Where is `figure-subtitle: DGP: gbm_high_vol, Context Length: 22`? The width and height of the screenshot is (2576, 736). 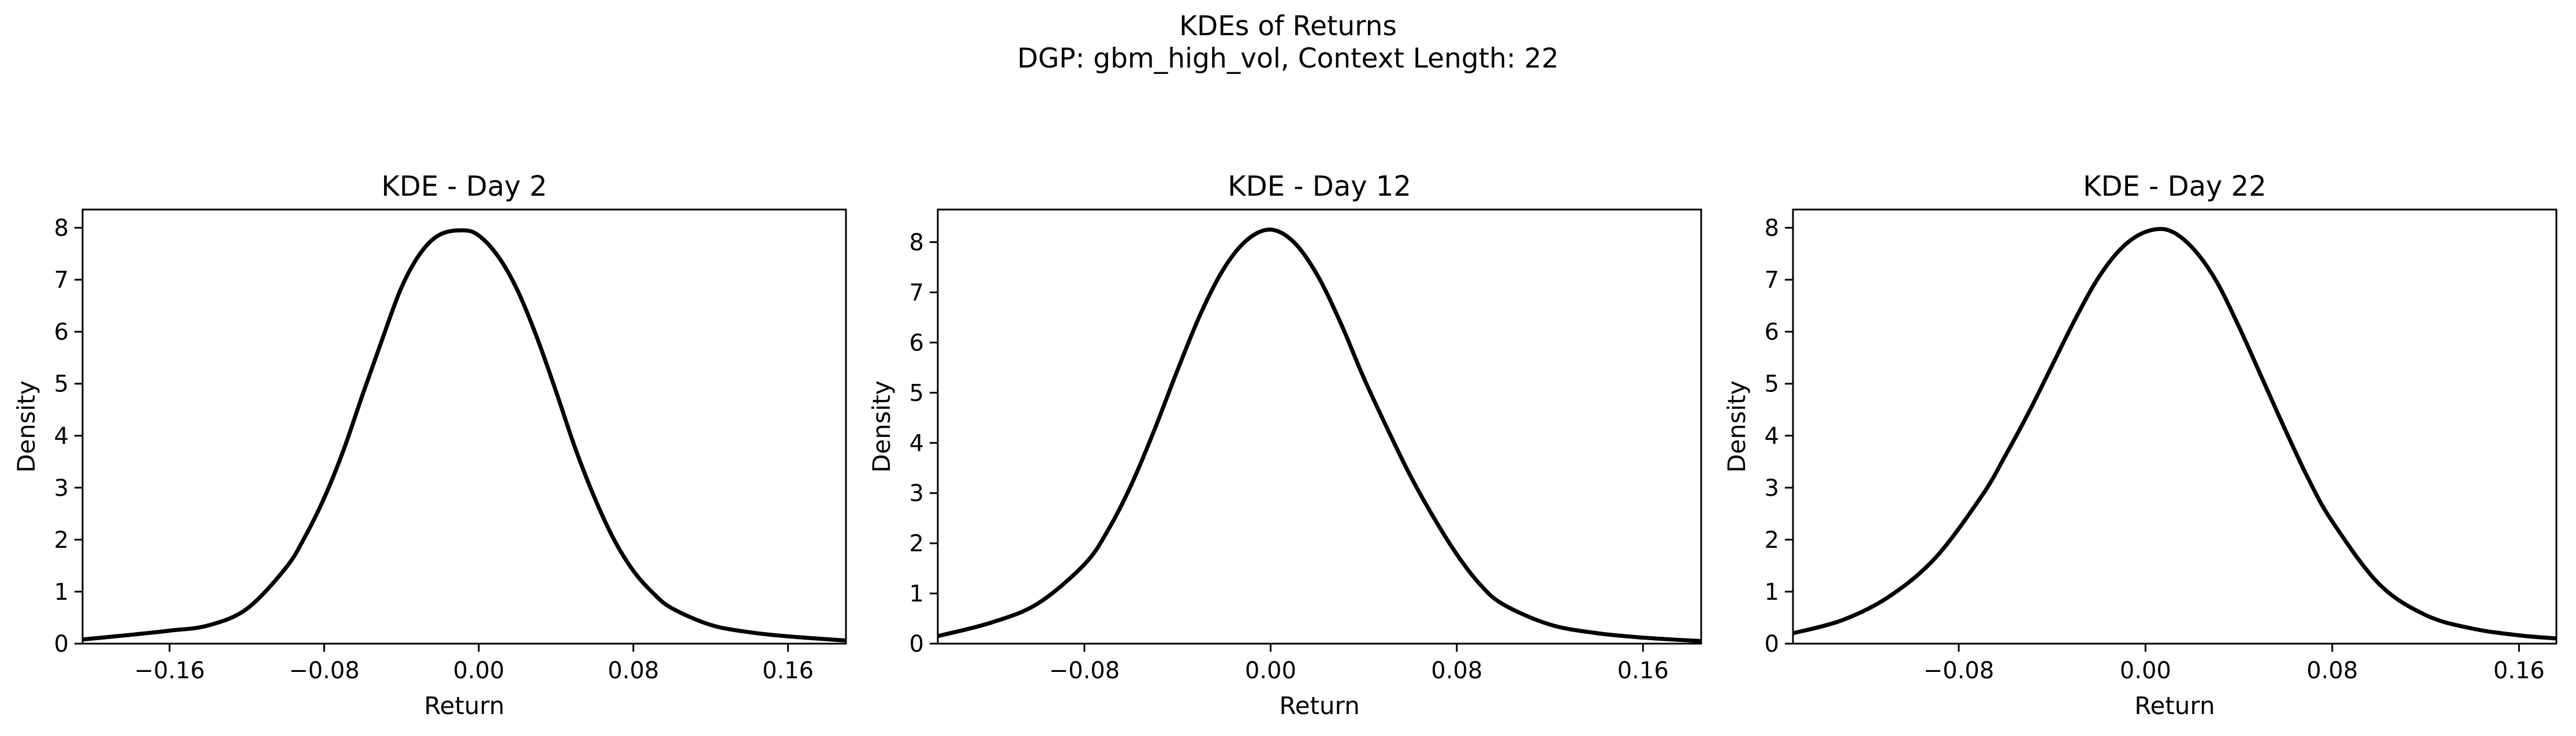
figure-subtitle: DGP: gbm_high_vol, Context Length: 22 is located at coordinates (1288, 58).